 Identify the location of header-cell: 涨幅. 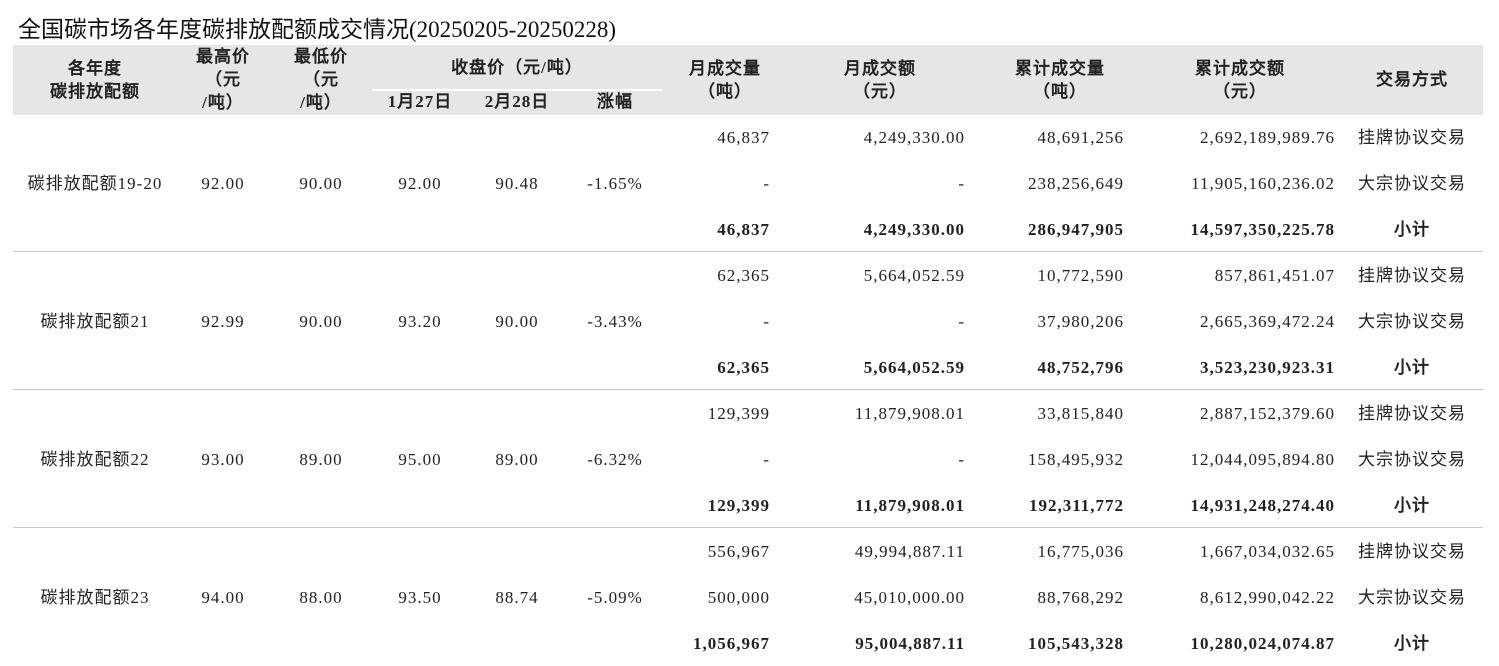
(615, 101).